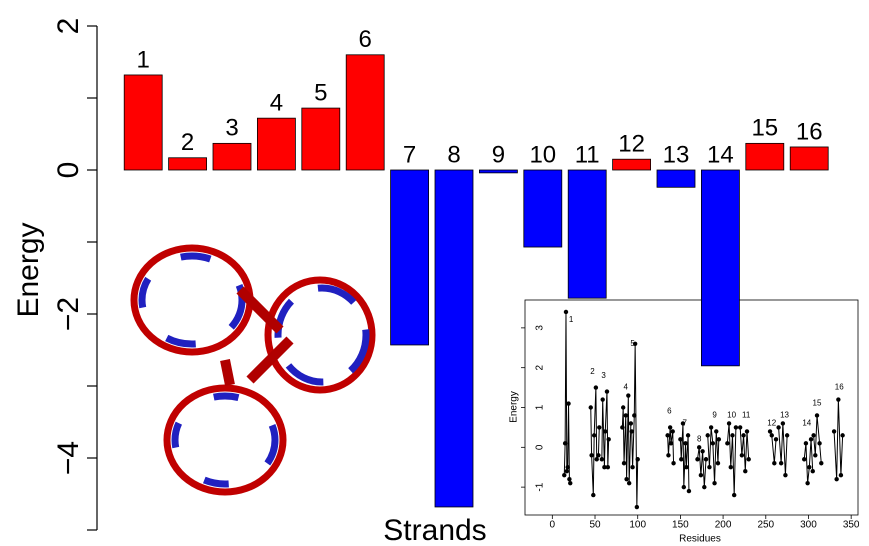  Describe the element at coordinates (68, 458) in the screenshot. I see `y-tick-label: −4` at that location.